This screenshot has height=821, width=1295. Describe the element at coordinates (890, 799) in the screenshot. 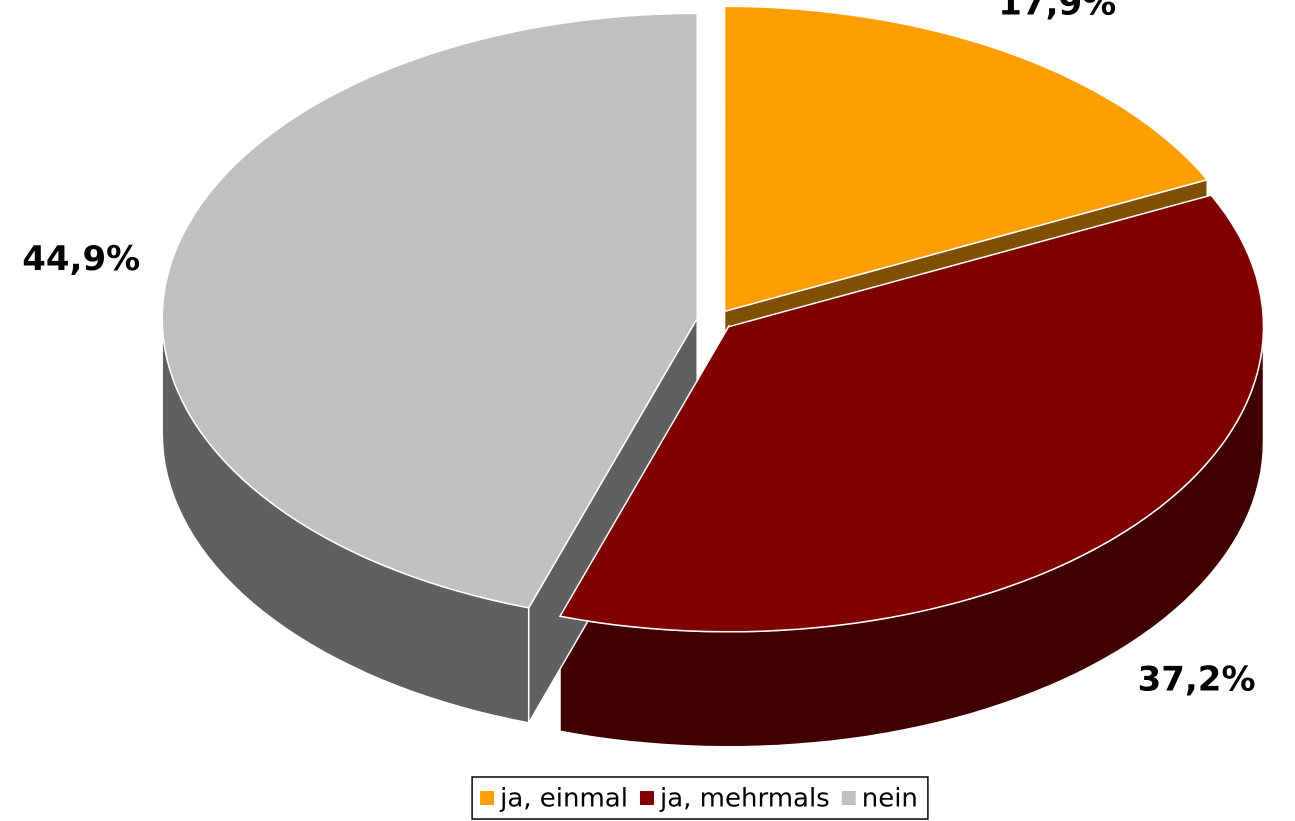

I see `legend-label: nein` at that location.